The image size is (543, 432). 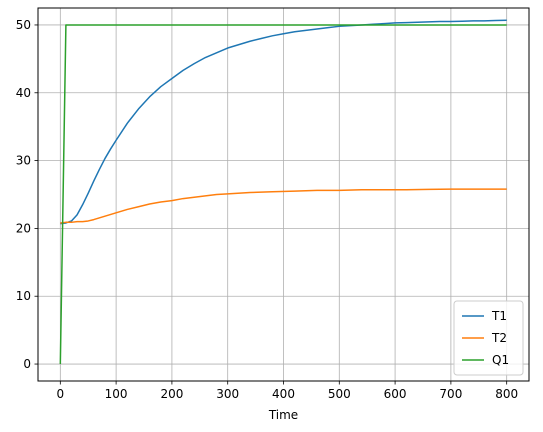 I want to click on y-tick-label: 0, so click(x=27, y=364).